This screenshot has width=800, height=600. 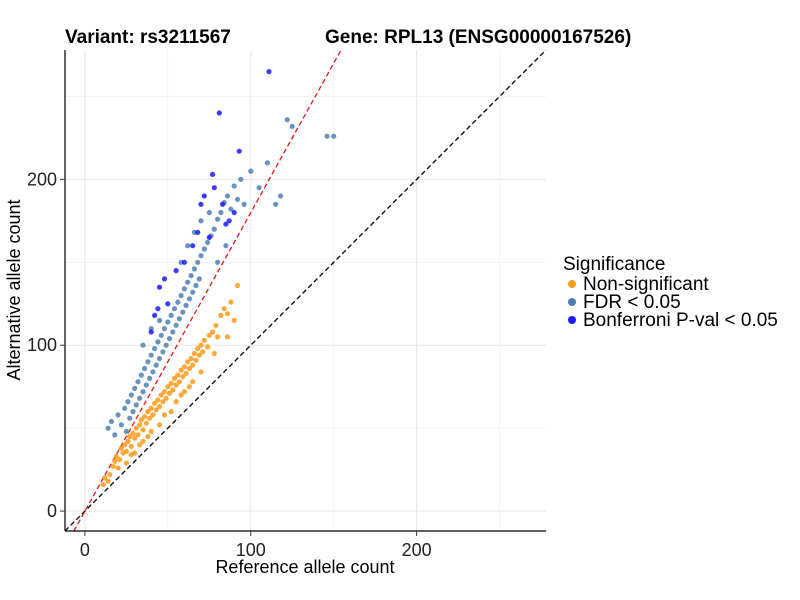 I want to click on y-tick-label: 0, so click(x=52, y=511).